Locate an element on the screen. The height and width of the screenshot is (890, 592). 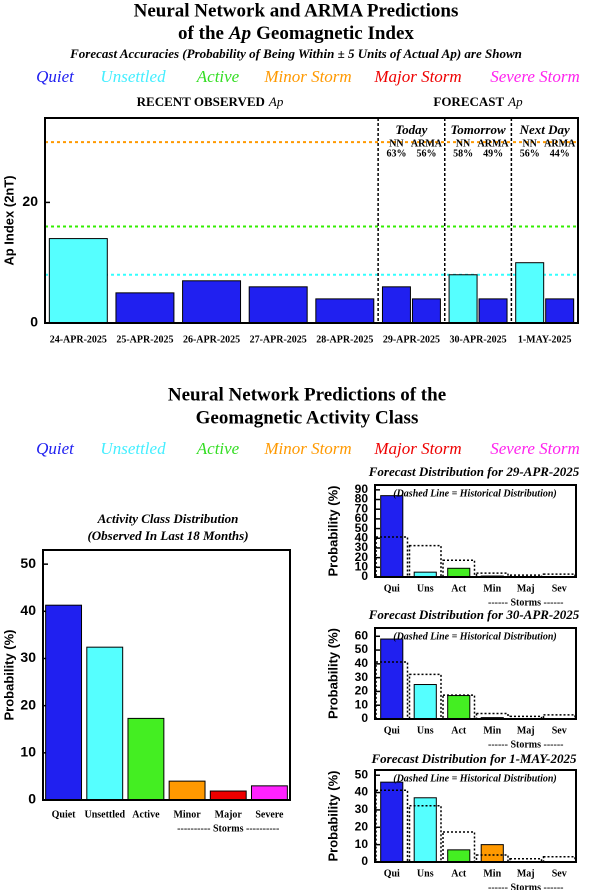
section-label: FORECAST Ap is located at coordinates (478, 101).